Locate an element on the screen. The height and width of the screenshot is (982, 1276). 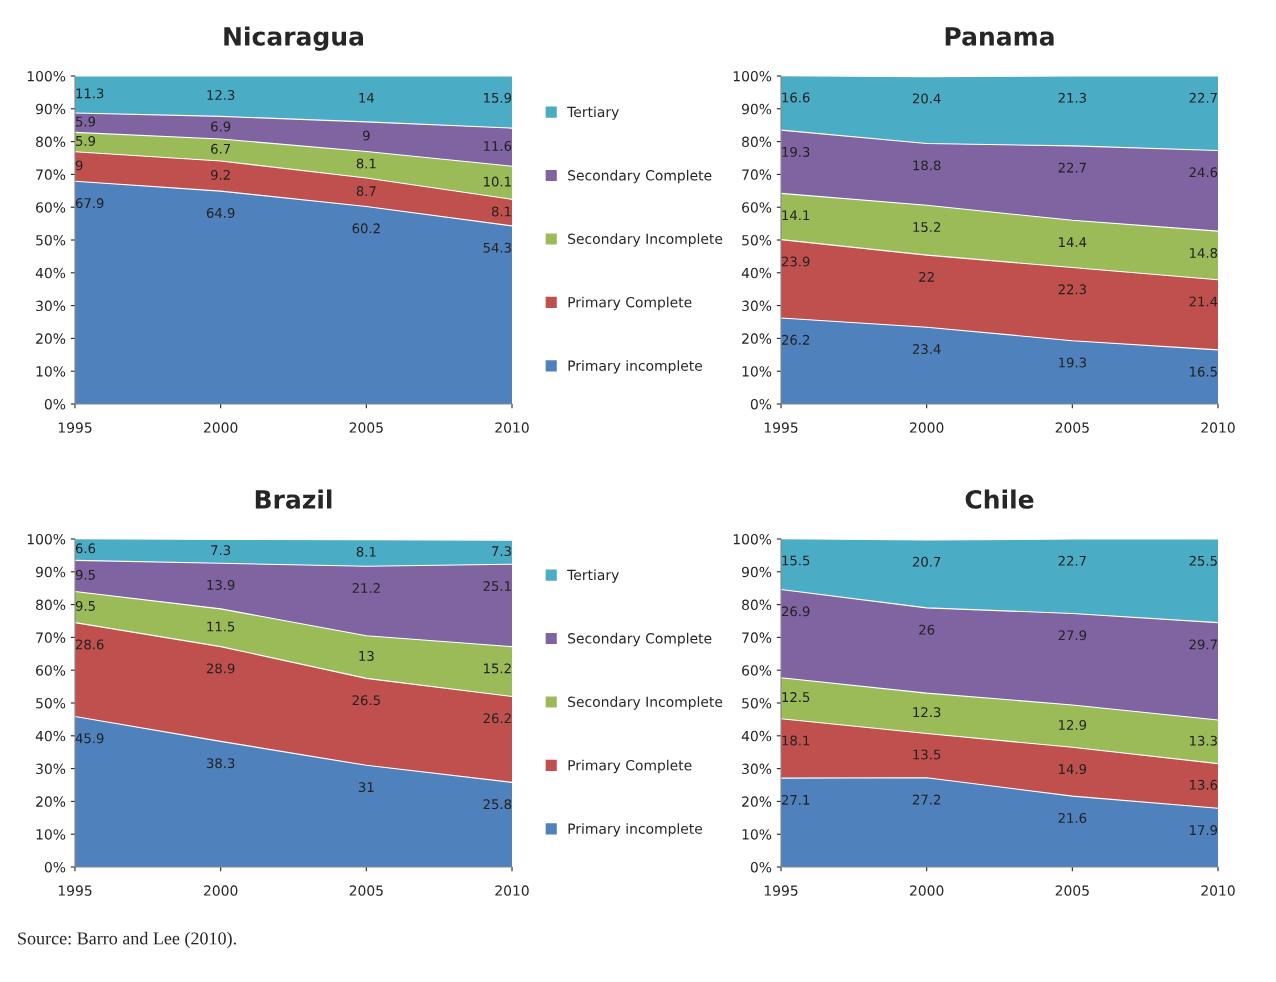
data-label: 45.9 is located at coordinates (89, 738).